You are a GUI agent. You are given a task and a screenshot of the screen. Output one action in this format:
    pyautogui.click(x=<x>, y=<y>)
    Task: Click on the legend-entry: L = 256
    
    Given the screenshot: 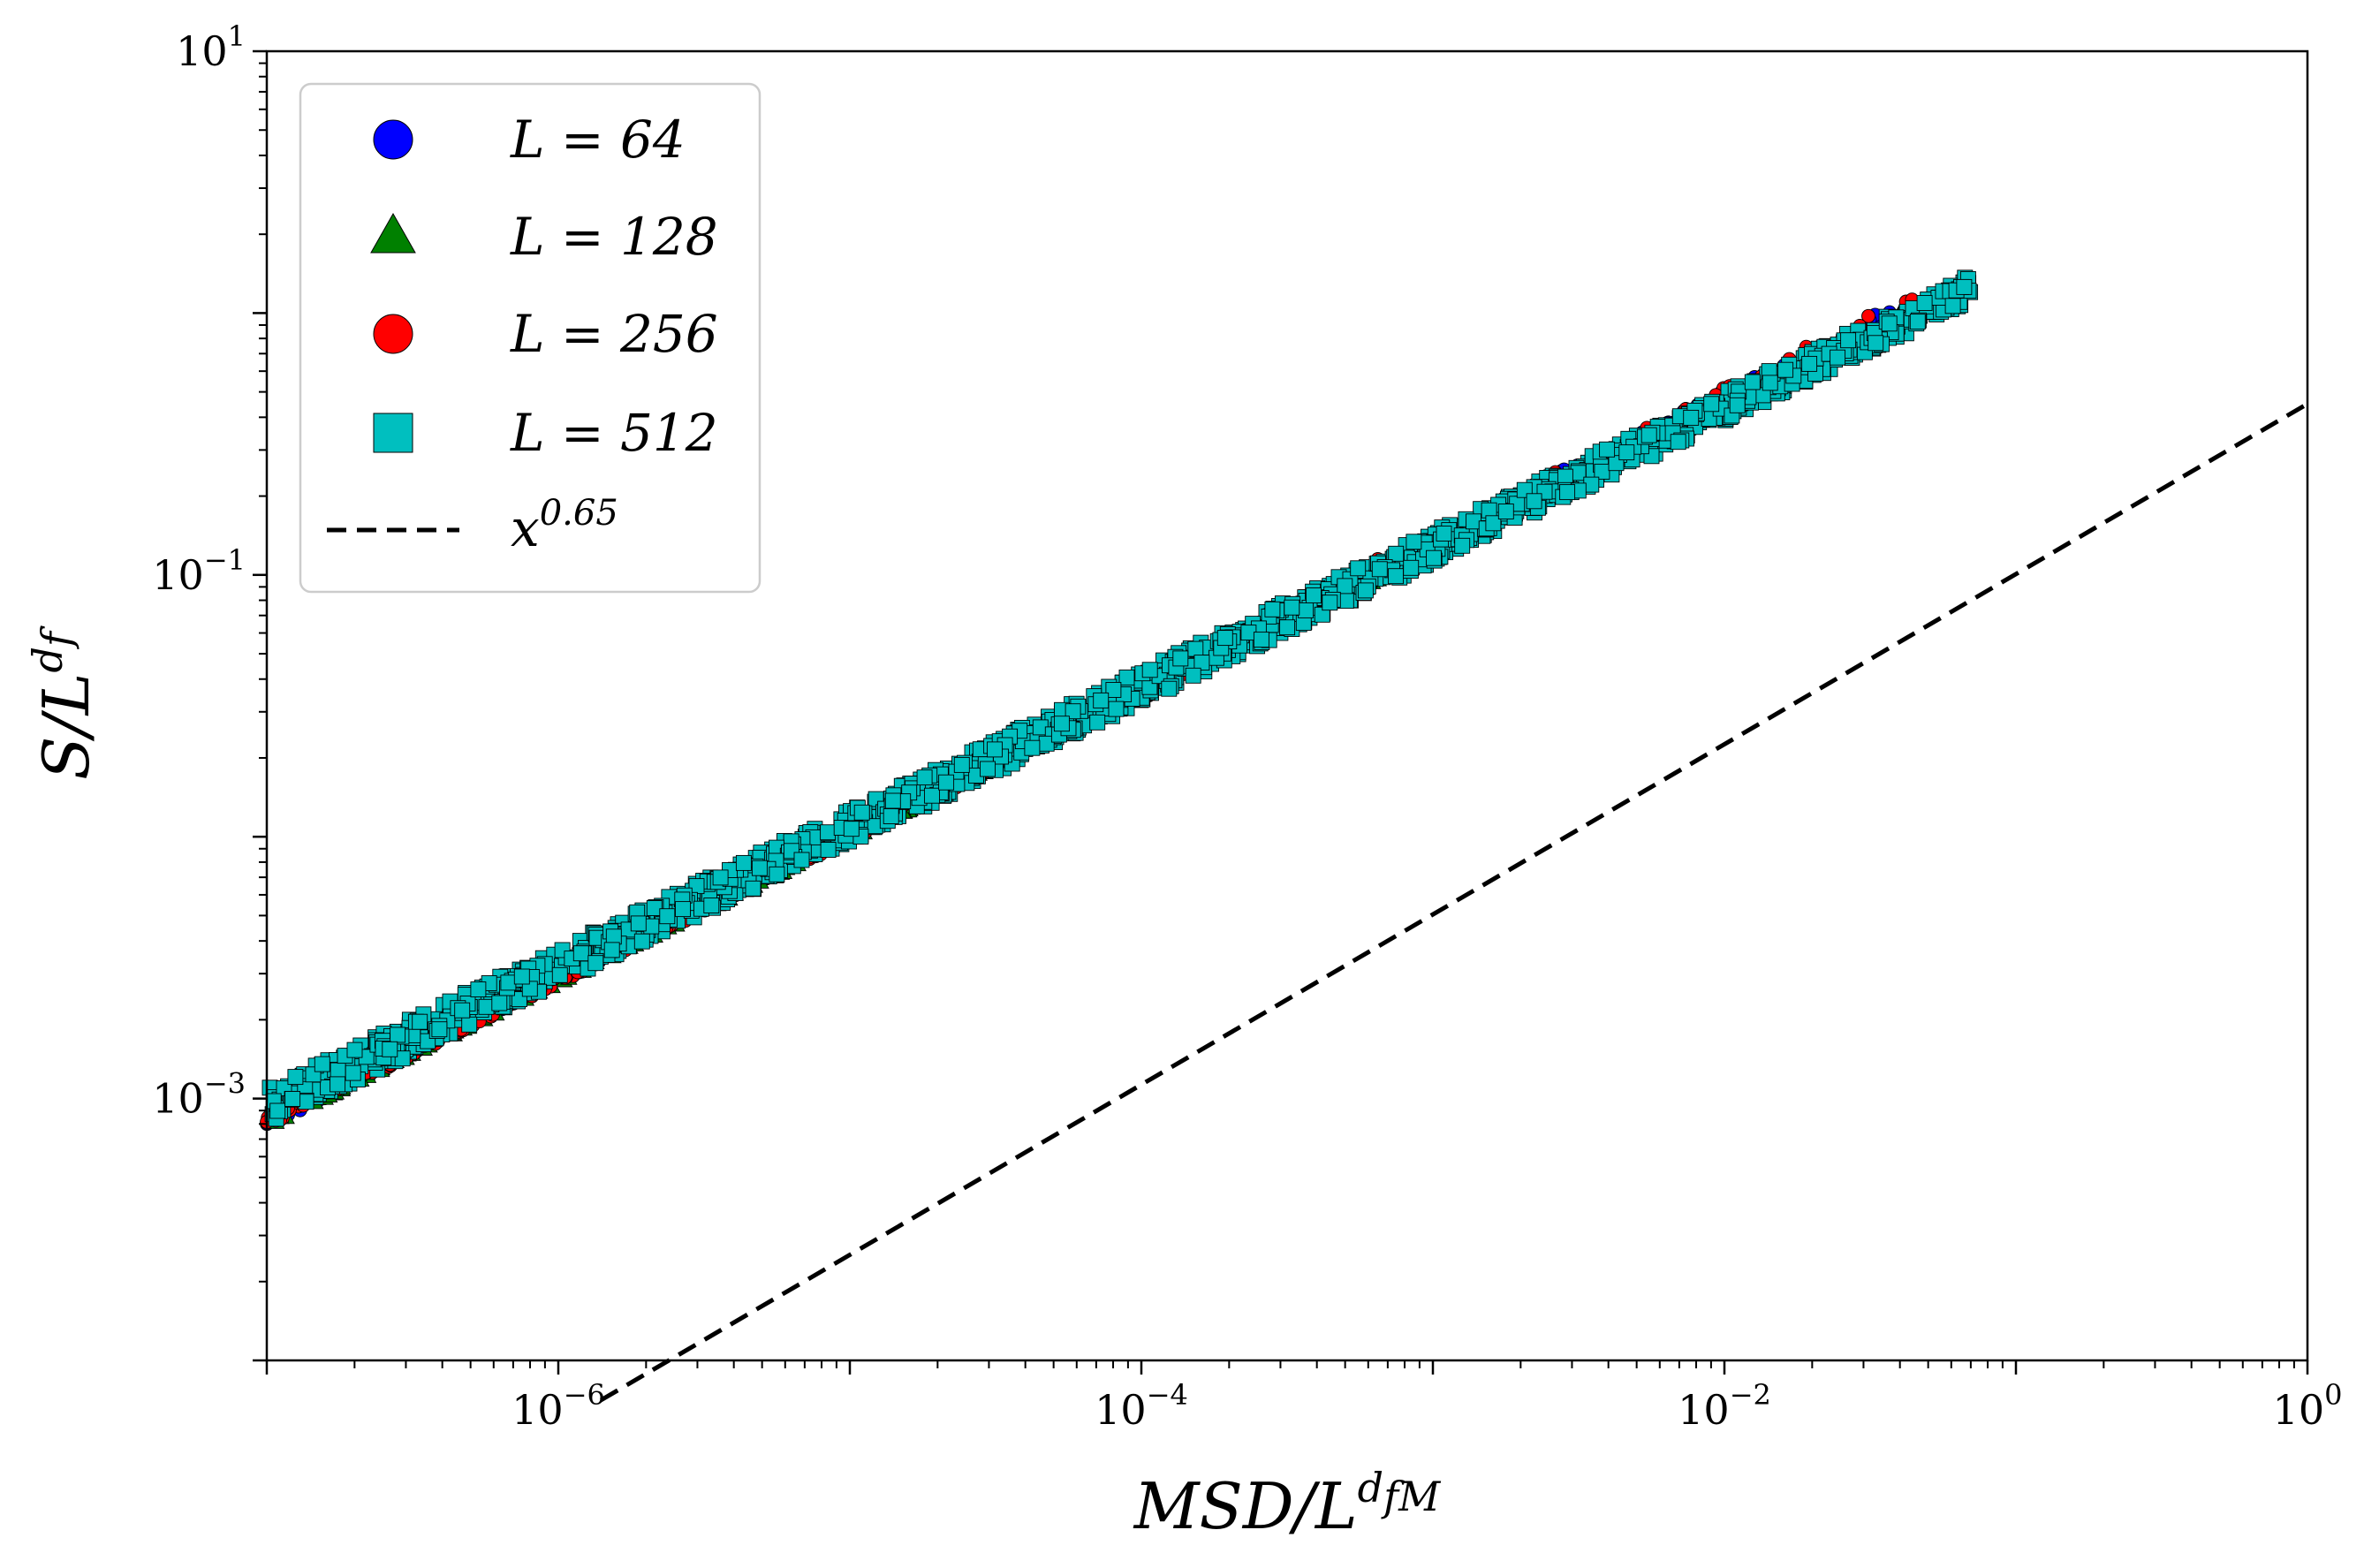 What is the action you would take?
    pyautogui.click(x=545, y=334)
    